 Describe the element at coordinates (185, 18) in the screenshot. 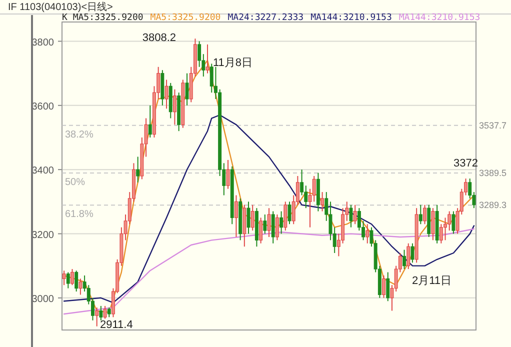

I see `text: MA5:3325.9200` at that location.